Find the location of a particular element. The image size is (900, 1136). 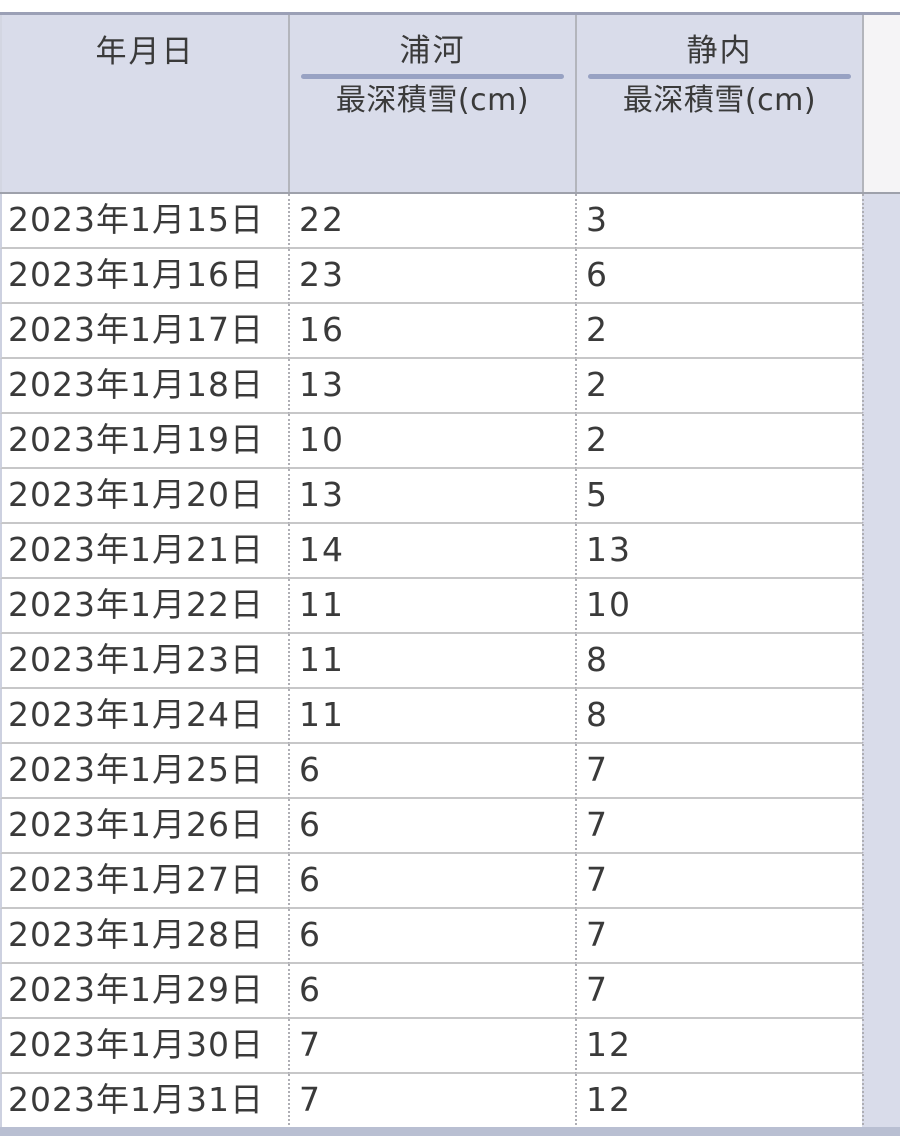

urakawa-value-cell: 14 is located at coordinates (431, 551).